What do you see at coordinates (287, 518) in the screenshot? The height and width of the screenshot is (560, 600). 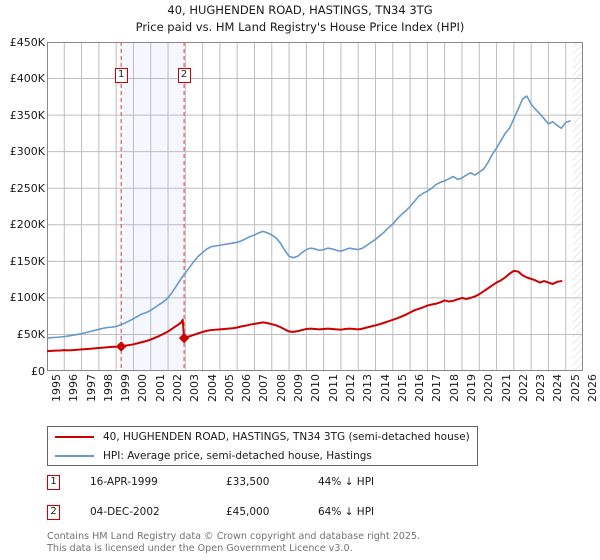 I see `transaction-row-2: 2 04-DEC-2002 £45,000 64% ↓ HPI` at bounding box center [287, 518].